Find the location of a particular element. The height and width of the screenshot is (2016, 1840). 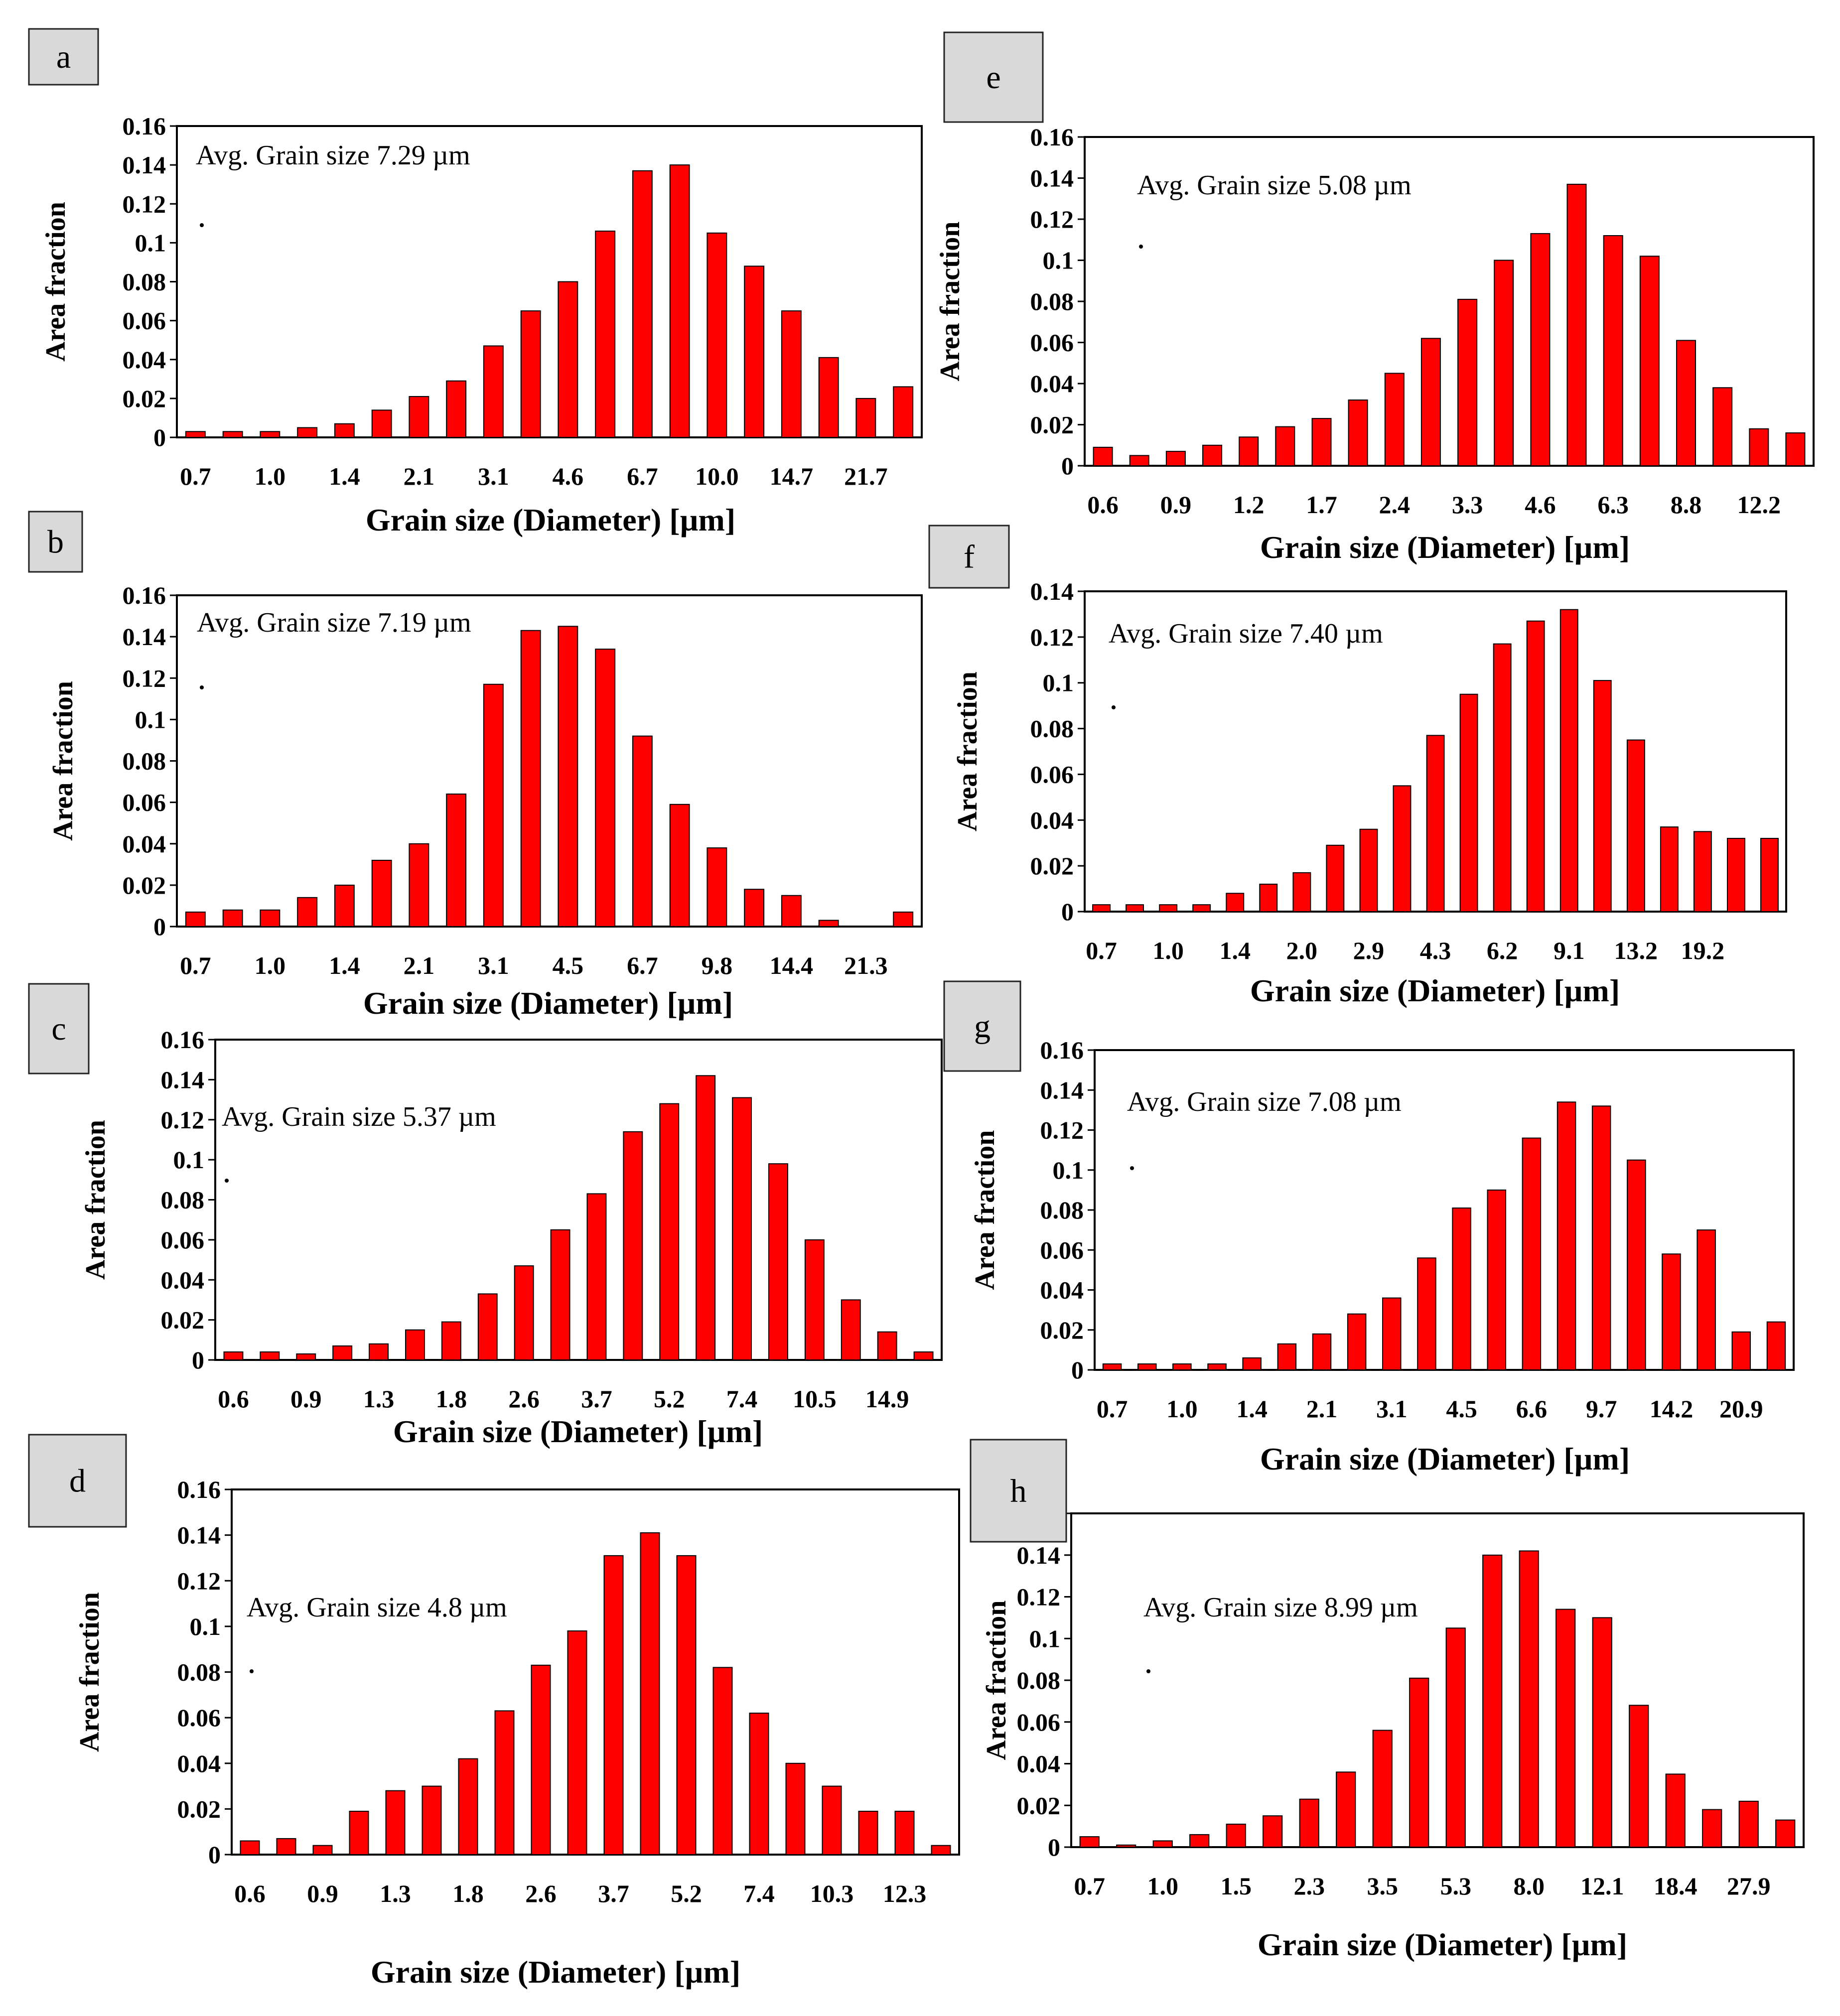

x-tick-label: 0.7 is located at coordinates (1112, 1409).